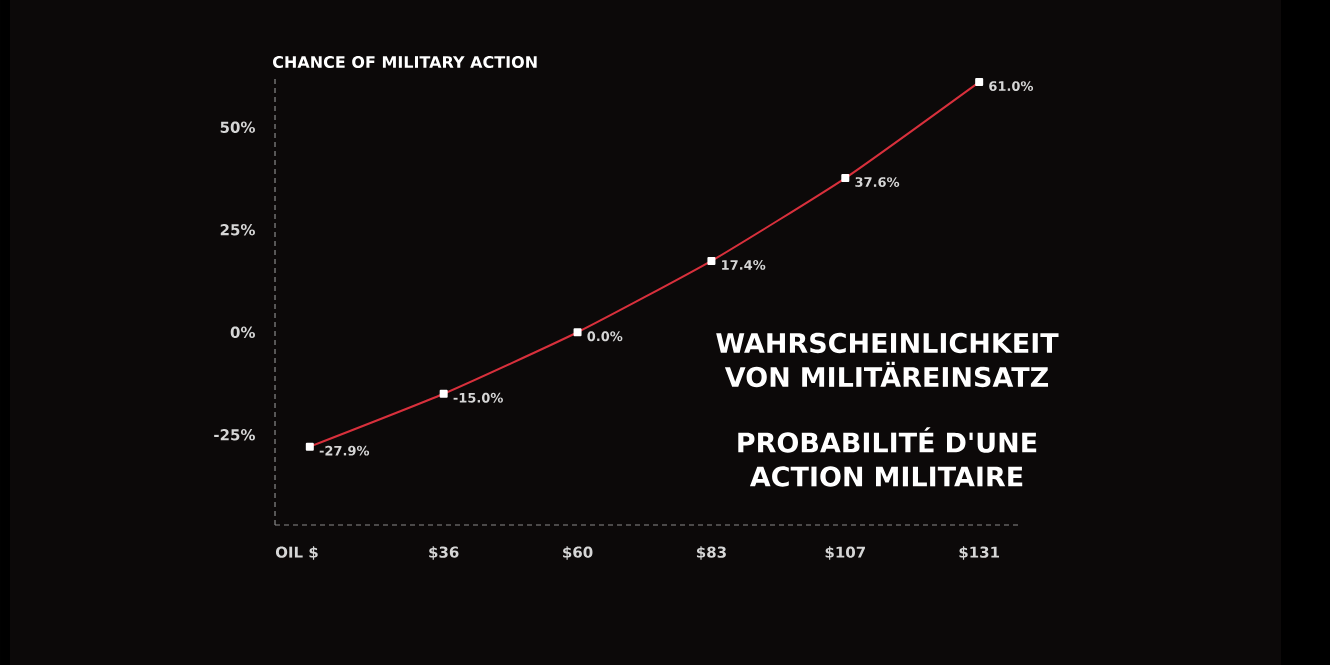 This screenshot has height=665, width=1330. I want to click on data-label: 37.6%, so click(877, 182).